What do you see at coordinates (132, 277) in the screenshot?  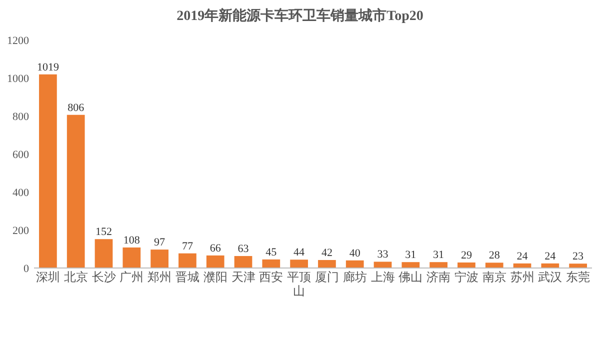 I see `x-tick-label: 广州` at bounding box center [132, 277].